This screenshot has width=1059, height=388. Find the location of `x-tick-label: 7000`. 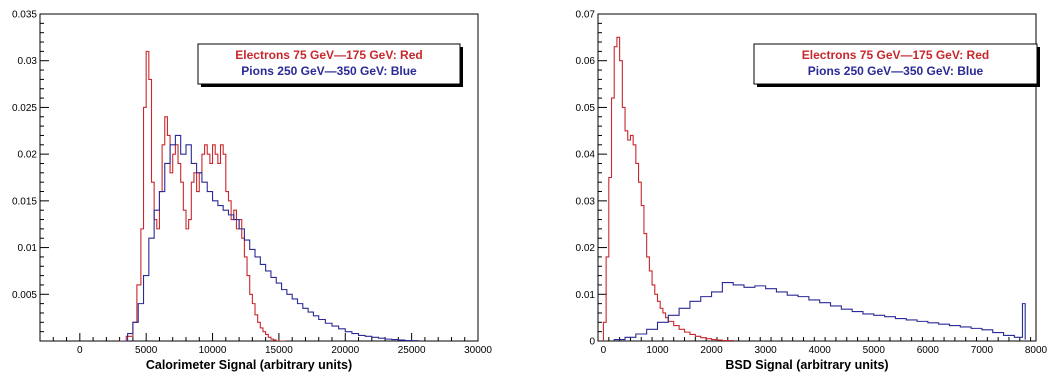

x-tick-label: 7000 is located at coordinates (982, 350).